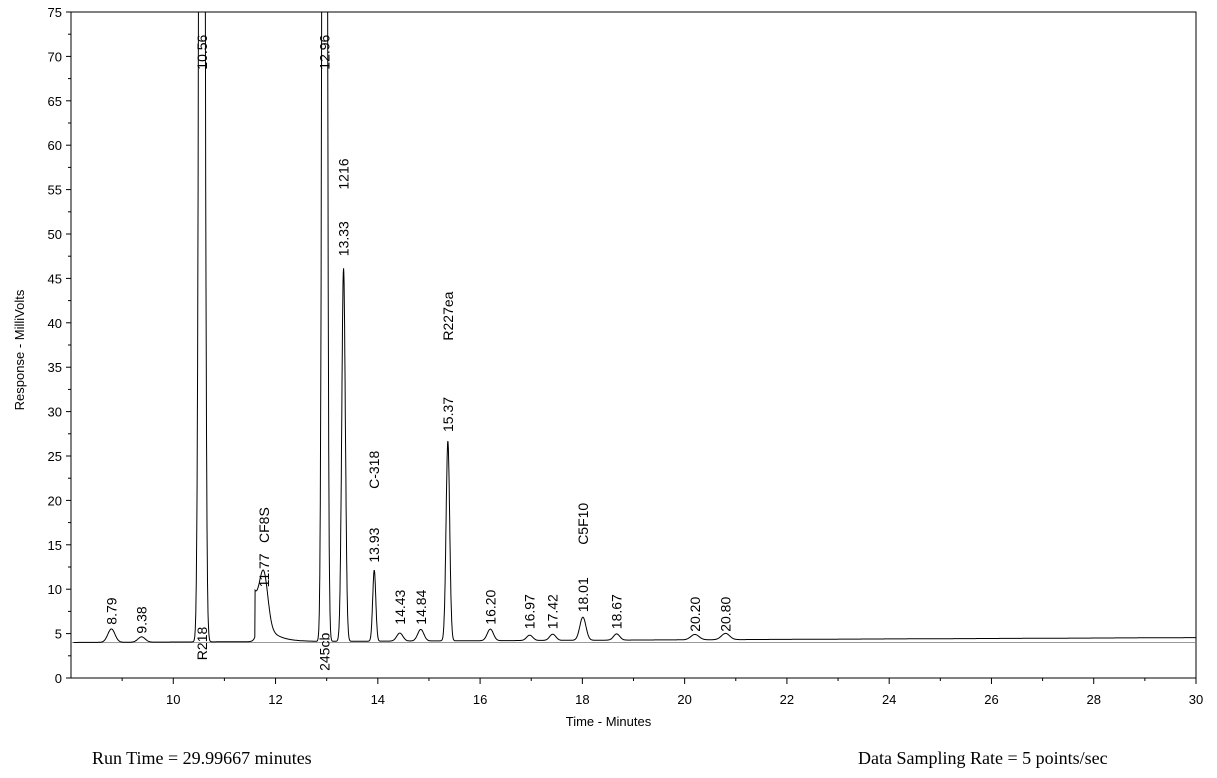  Describe the element at coordinates (325, 51) in the screenshot. I see `peak-label: 12.96` at that location.